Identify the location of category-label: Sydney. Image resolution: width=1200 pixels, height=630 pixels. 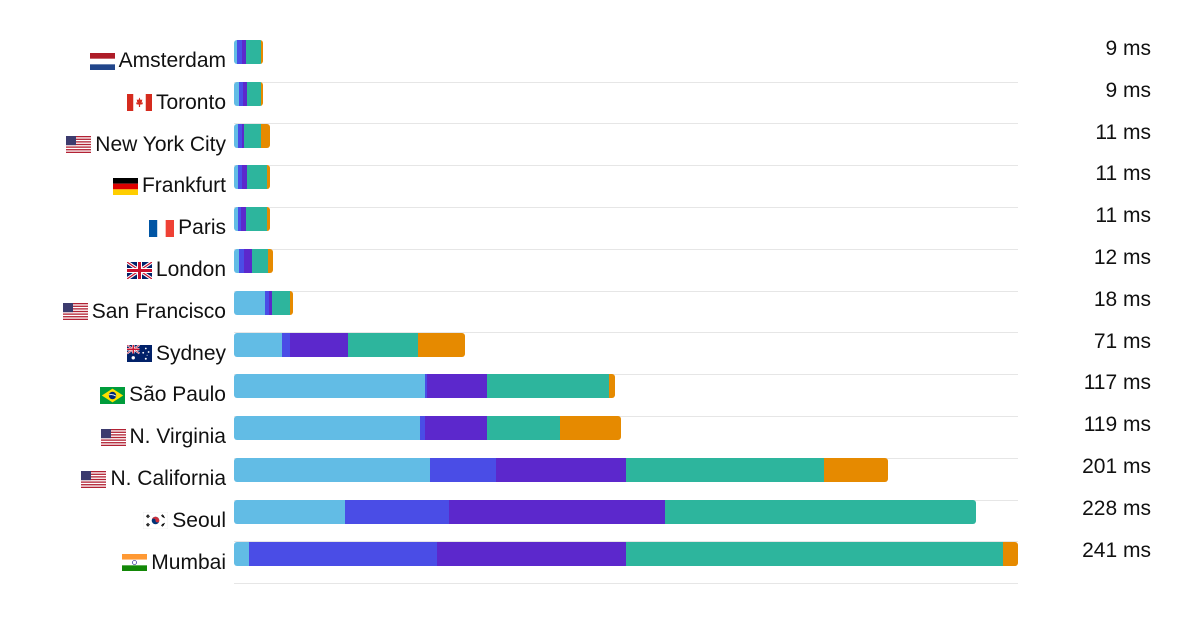
(176, 354).